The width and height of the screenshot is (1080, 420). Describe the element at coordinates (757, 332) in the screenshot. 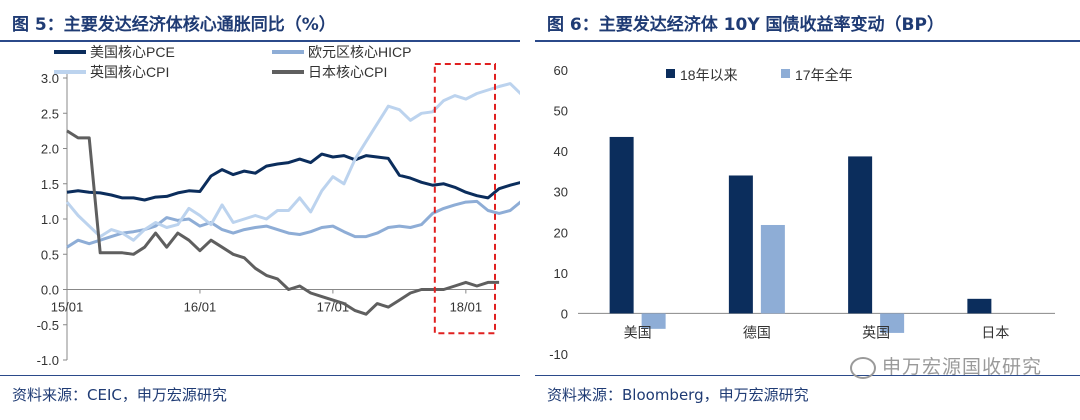

I see `chart2-category-label: 德国` at that location.